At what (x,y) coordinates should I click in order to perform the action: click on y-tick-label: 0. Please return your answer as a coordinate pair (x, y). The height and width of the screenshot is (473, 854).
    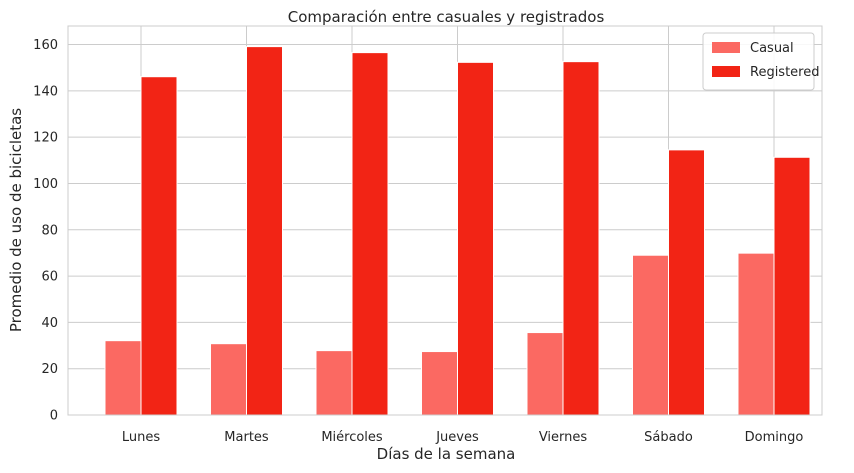
    Looking at the image, I should click on (54, 416).